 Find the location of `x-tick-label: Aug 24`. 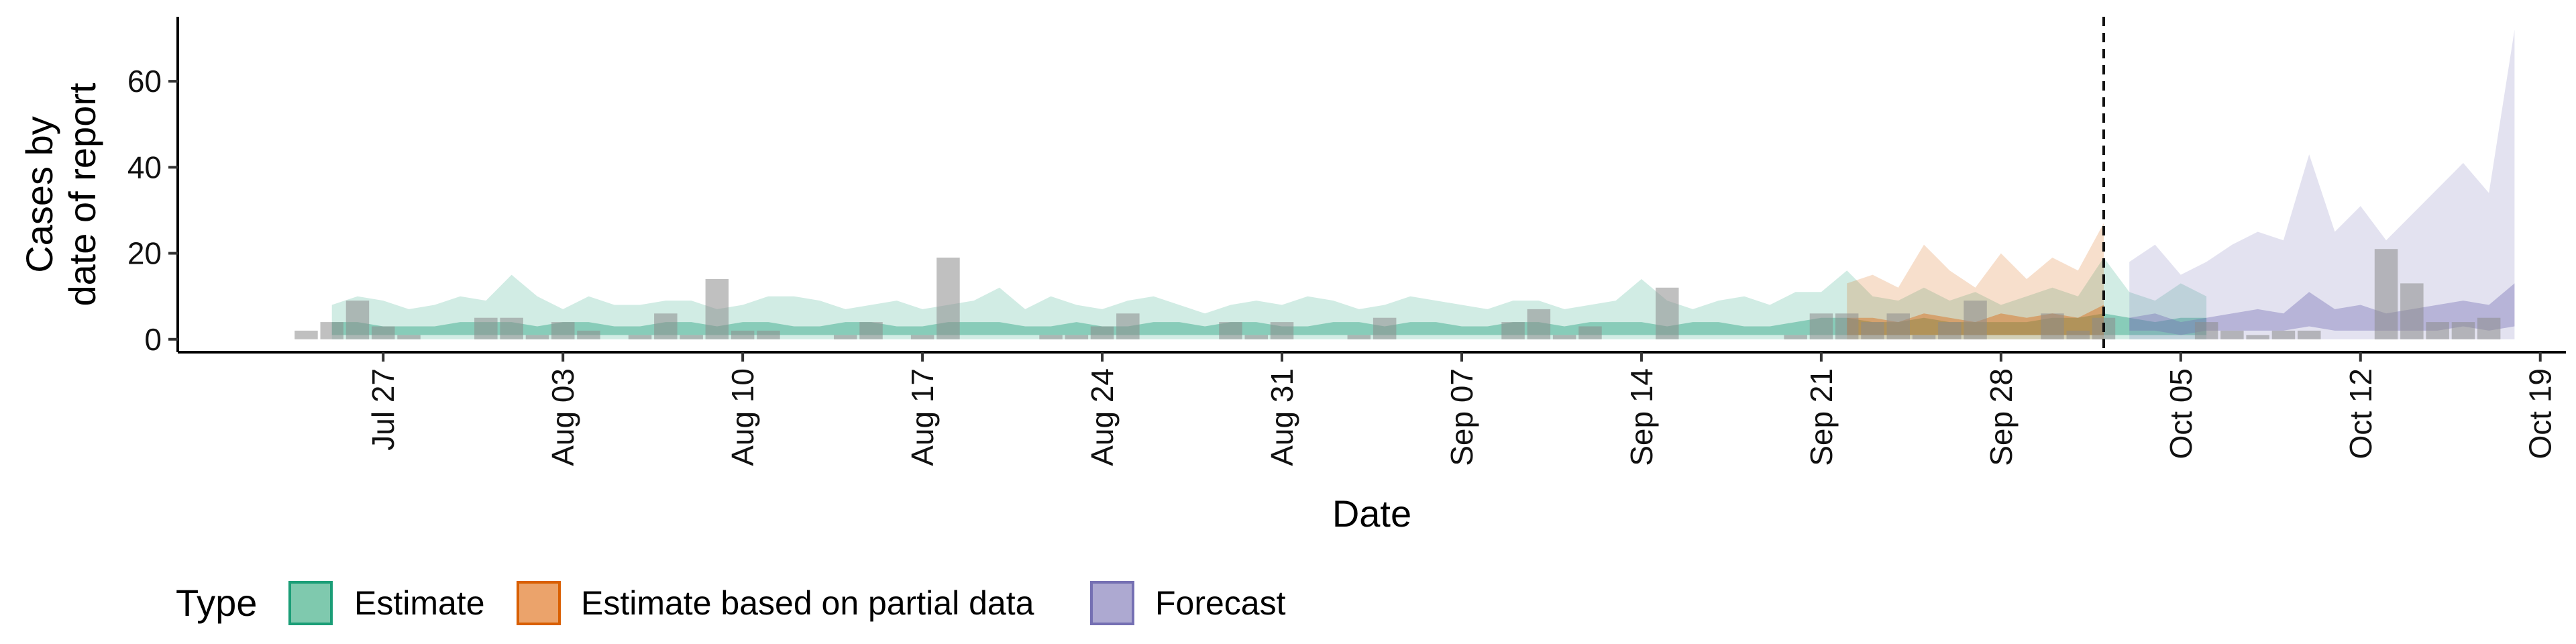

x-tick-label: Aug 24 is located at coordinates (1102, 417).